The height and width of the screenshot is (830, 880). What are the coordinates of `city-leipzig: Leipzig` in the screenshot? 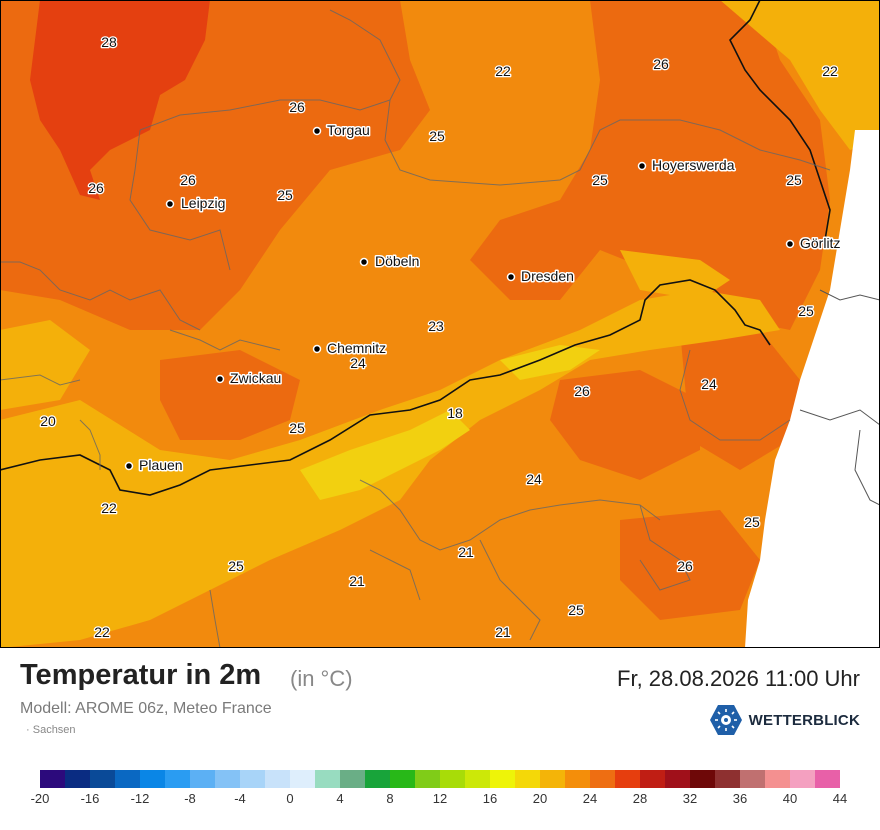 It's located at (196, 203).